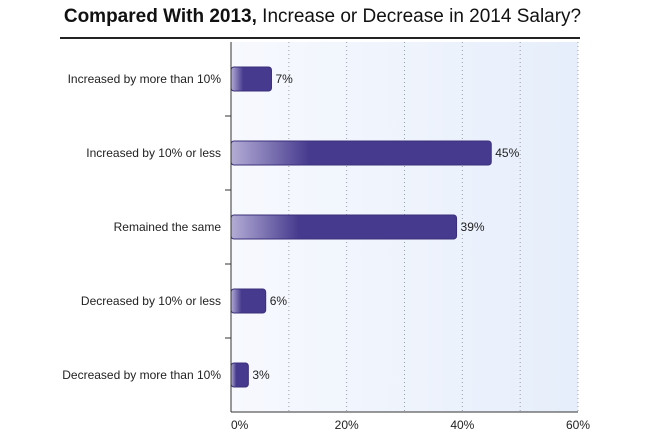  I want to click on category-label-1: Increased by 10% or less, so click(153, 153).